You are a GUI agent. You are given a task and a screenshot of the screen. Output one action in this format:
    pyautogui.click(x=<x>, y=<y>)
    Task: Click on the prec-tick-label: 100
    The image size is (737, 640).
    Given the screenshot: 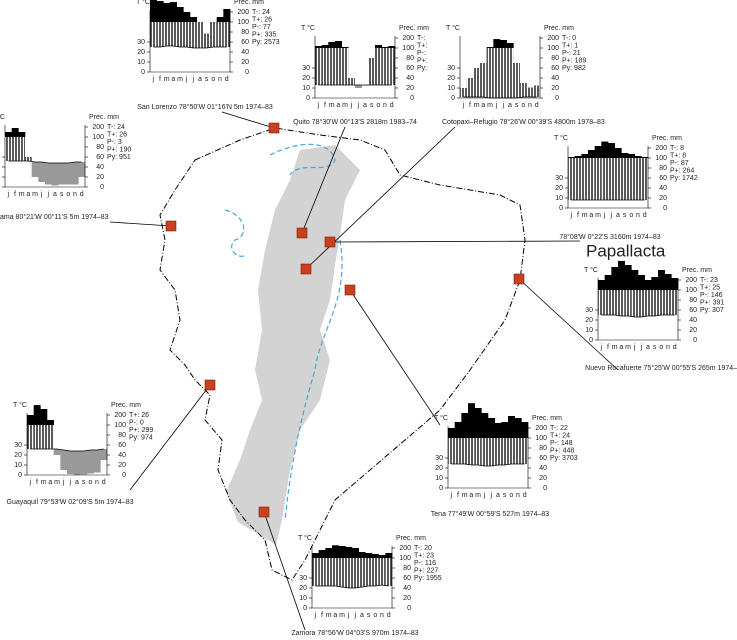 What is the action you would take?
    pyautogui.click(x=243, y=22)
    